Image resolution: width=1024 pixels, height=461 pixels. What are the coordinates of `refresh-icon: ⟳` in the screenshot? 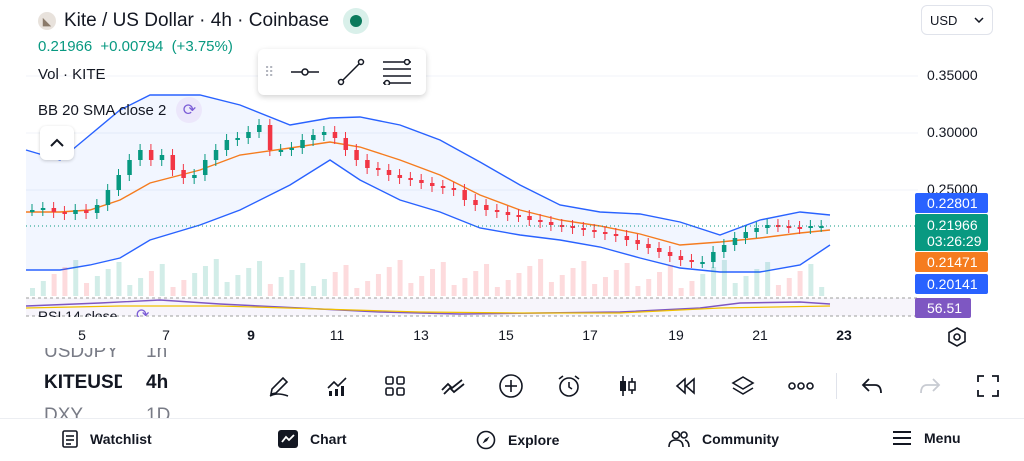 It's located at (189, 110).